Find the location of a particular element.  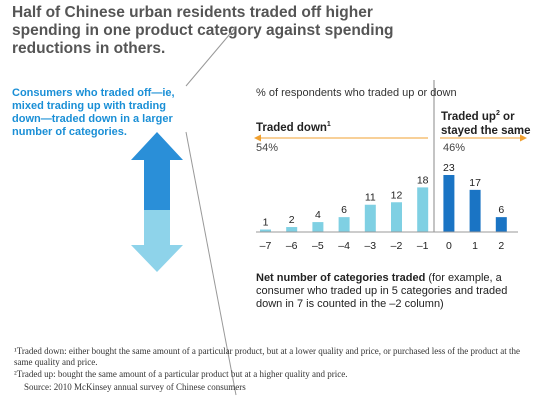

callout-line-top is located at coordinates (210, 57).